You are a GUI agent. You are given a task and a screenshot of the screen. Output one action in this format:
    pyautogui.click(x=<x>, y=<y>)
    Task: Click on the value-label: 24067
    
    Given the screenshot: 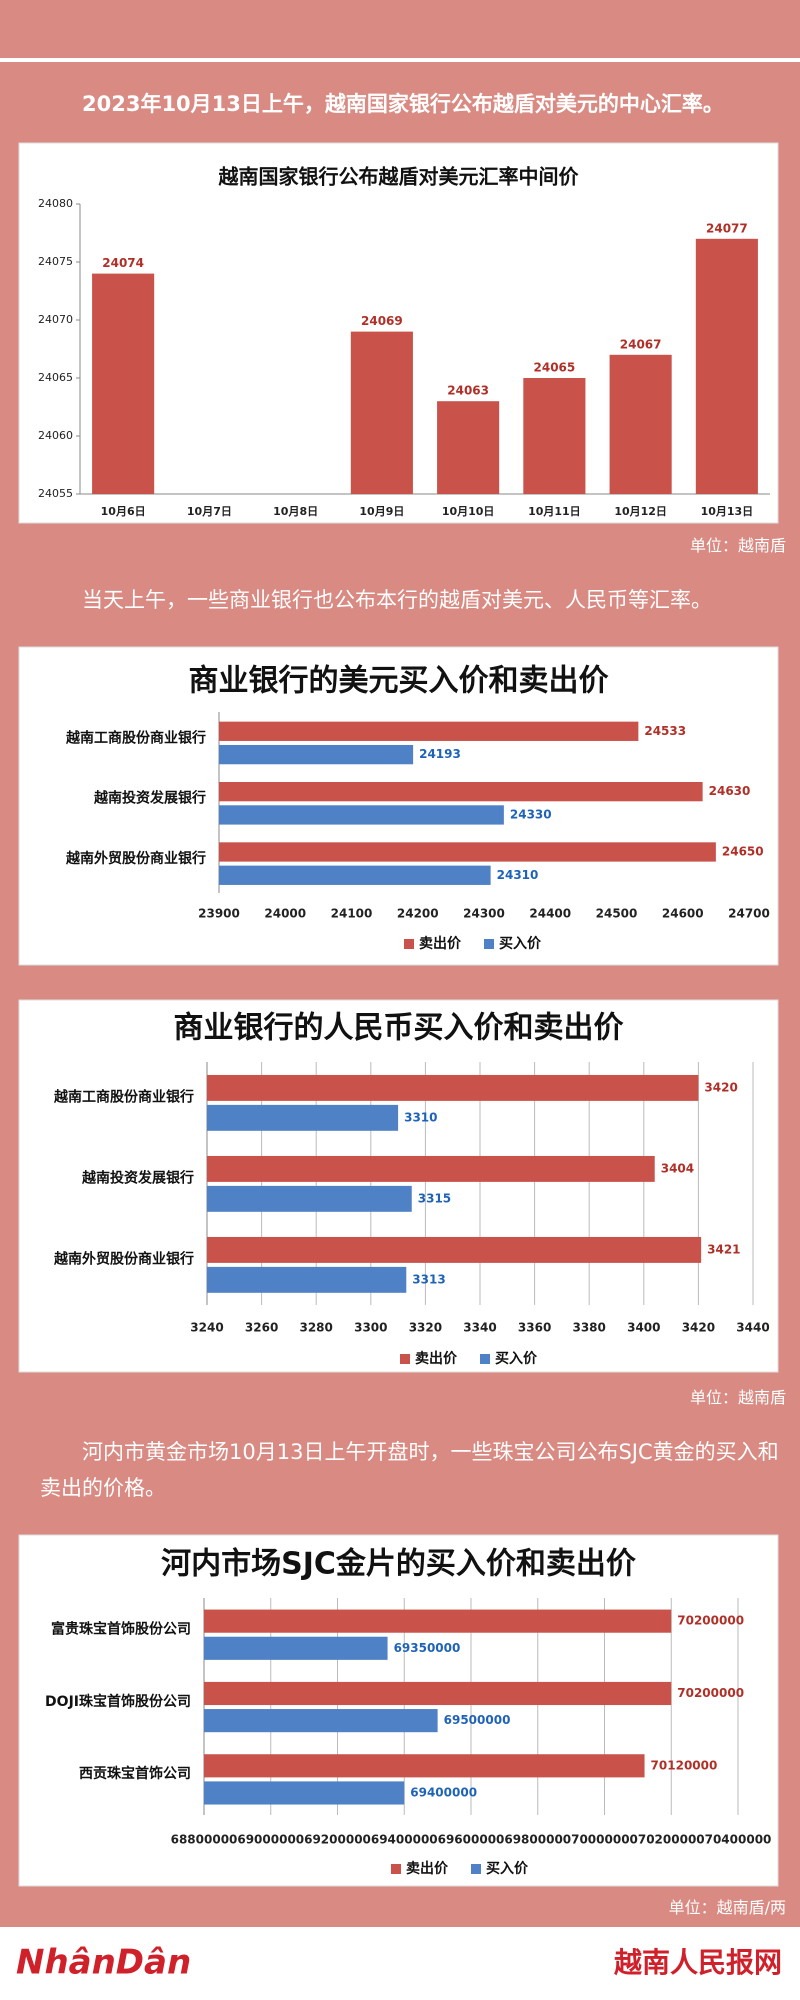 What is the action you would take?
    pyautogui.click(x=641, y=344)
    